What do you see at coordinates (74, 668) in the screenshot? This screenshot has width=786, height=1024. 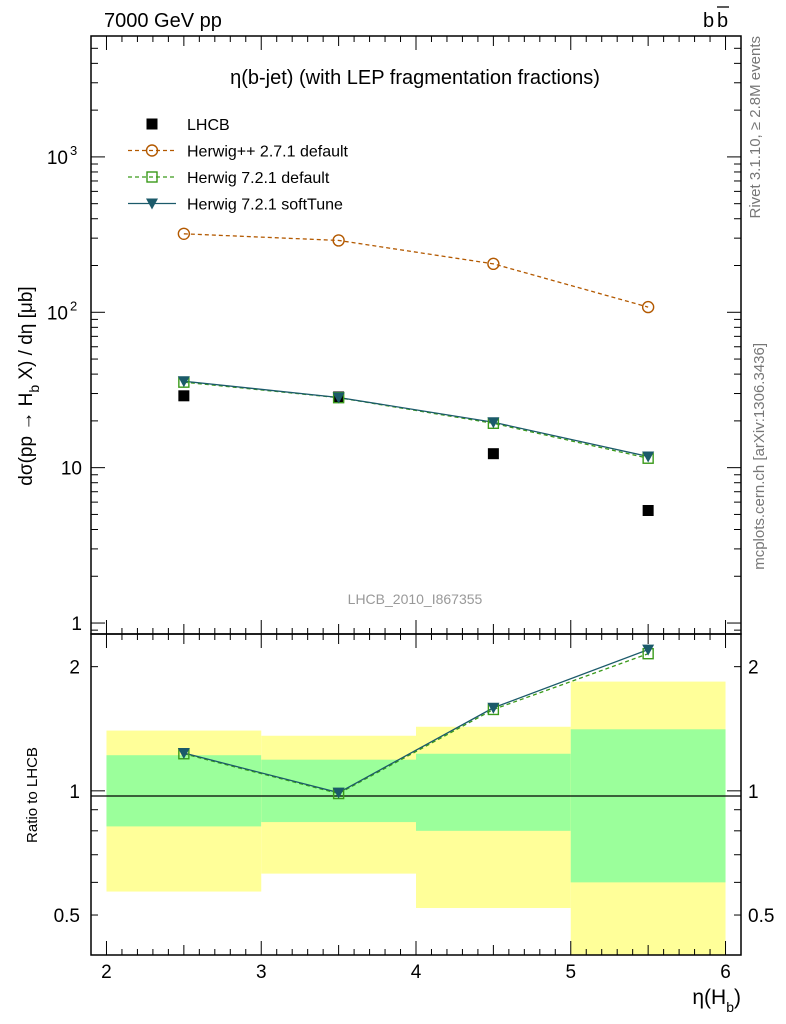 I see `ratio-ytick-label-left: 2` at bounding box center [74, 668].